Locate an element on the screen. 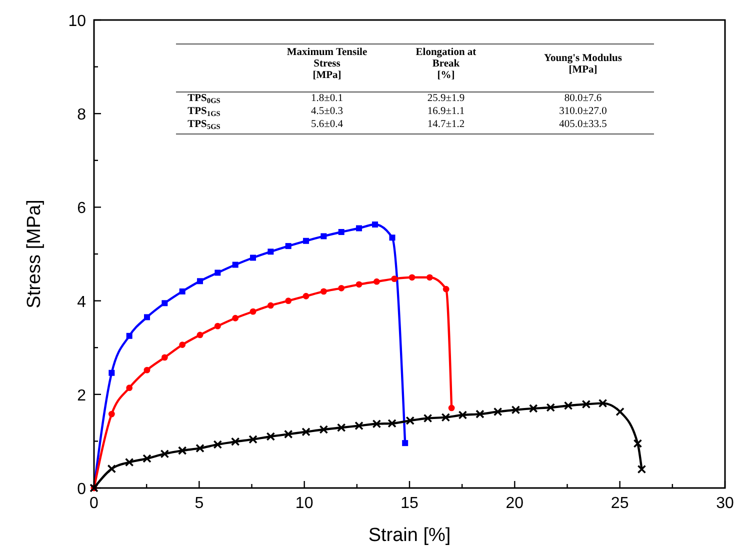 The width and height of the screenshot is (739, 557). x-tick-label: 15 is located at coordinates (409, 503).